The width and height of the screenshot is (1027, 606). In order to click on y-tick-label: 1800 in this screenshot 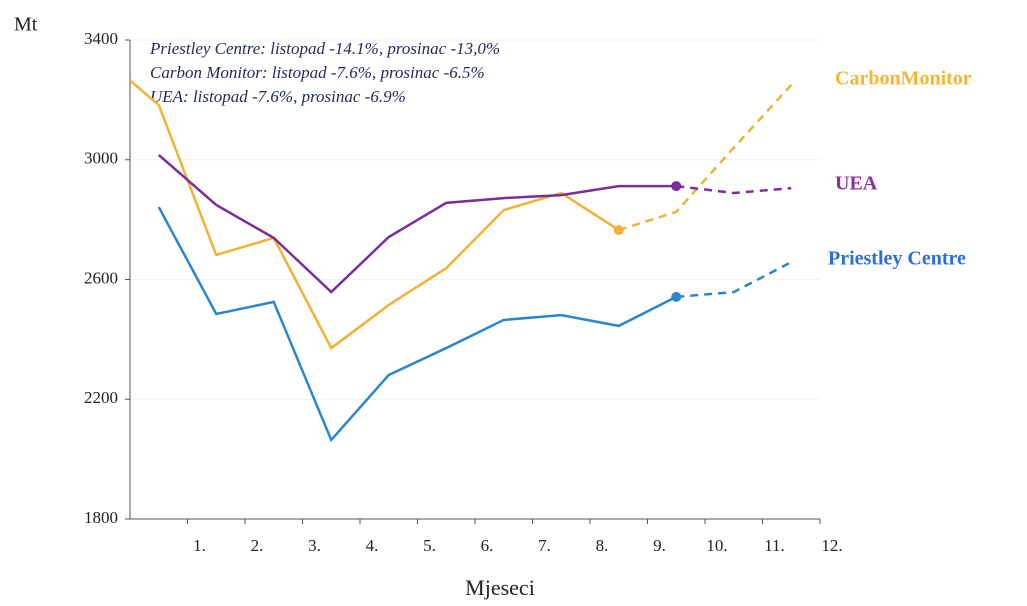, I will do `click(101, 517)`.